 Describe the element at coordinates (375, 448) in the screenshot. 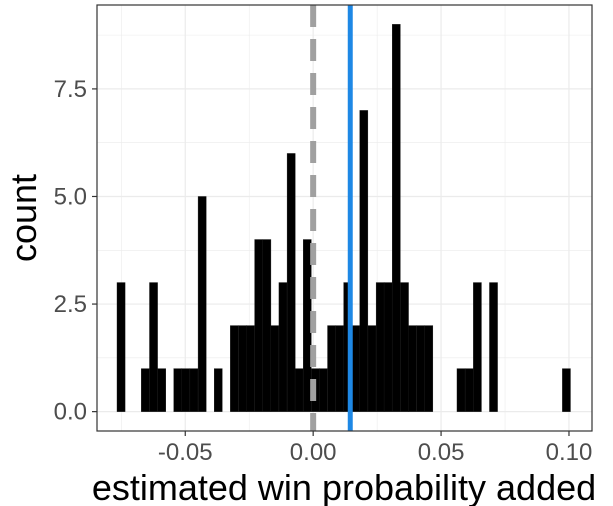

I see `x-axis-ticks: -0.05 0.00 0.05 0.10` at that location.